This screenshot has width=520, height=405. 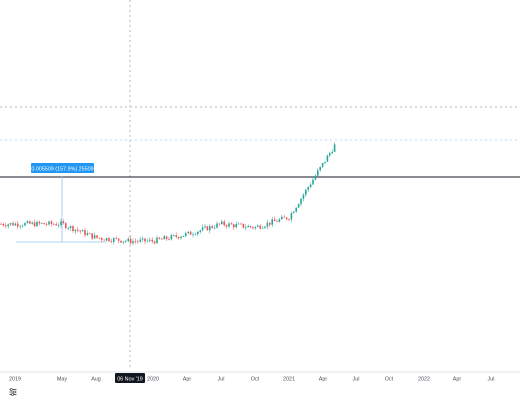 What do you see at coordinates (424, 380) in the screenshot?
I see `time-axis-tick-label: 2022` at bounding box center [424, 380].